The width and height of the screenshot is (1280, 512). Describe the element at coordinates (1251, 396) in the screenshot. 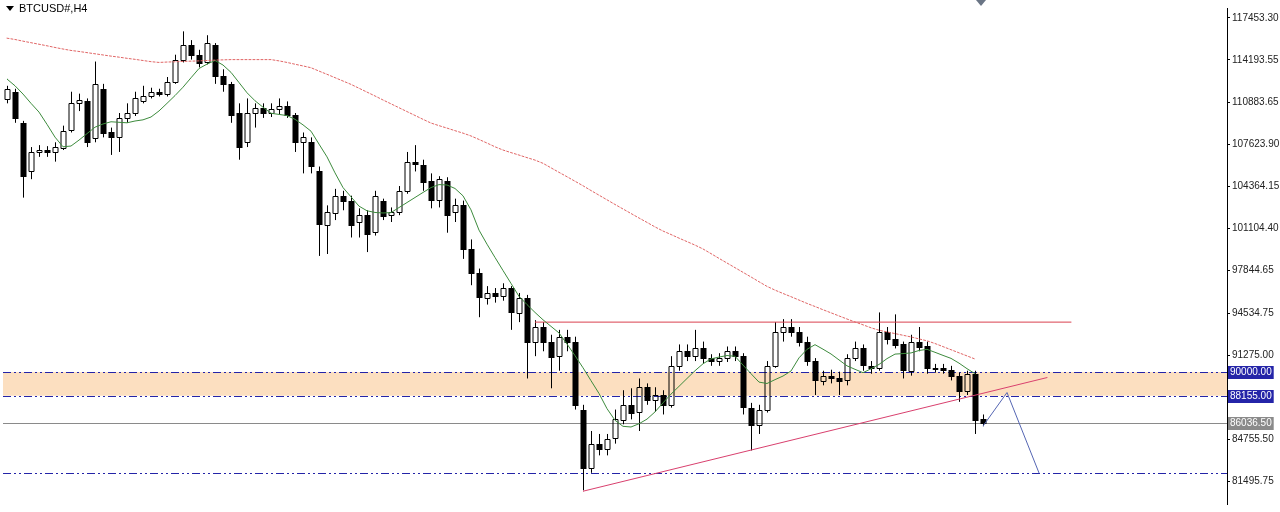

I see `ref-line-label: 88155.00` at that location.